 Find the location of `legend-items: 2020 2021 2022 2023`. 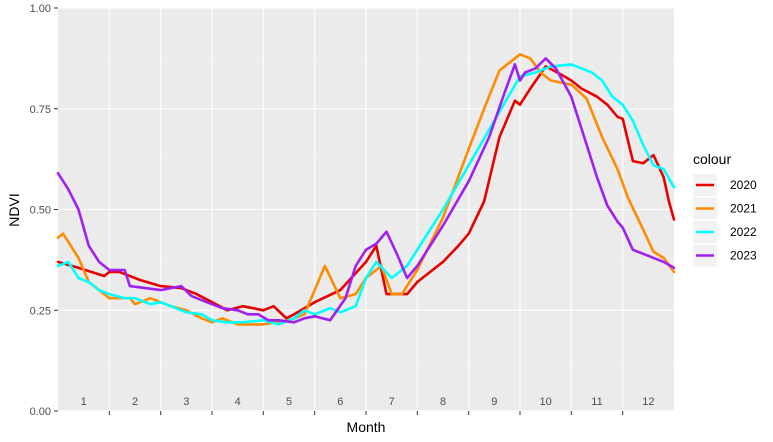

legend-items: 2020 2021 2022 2023 is located at coordinates (725, 220).